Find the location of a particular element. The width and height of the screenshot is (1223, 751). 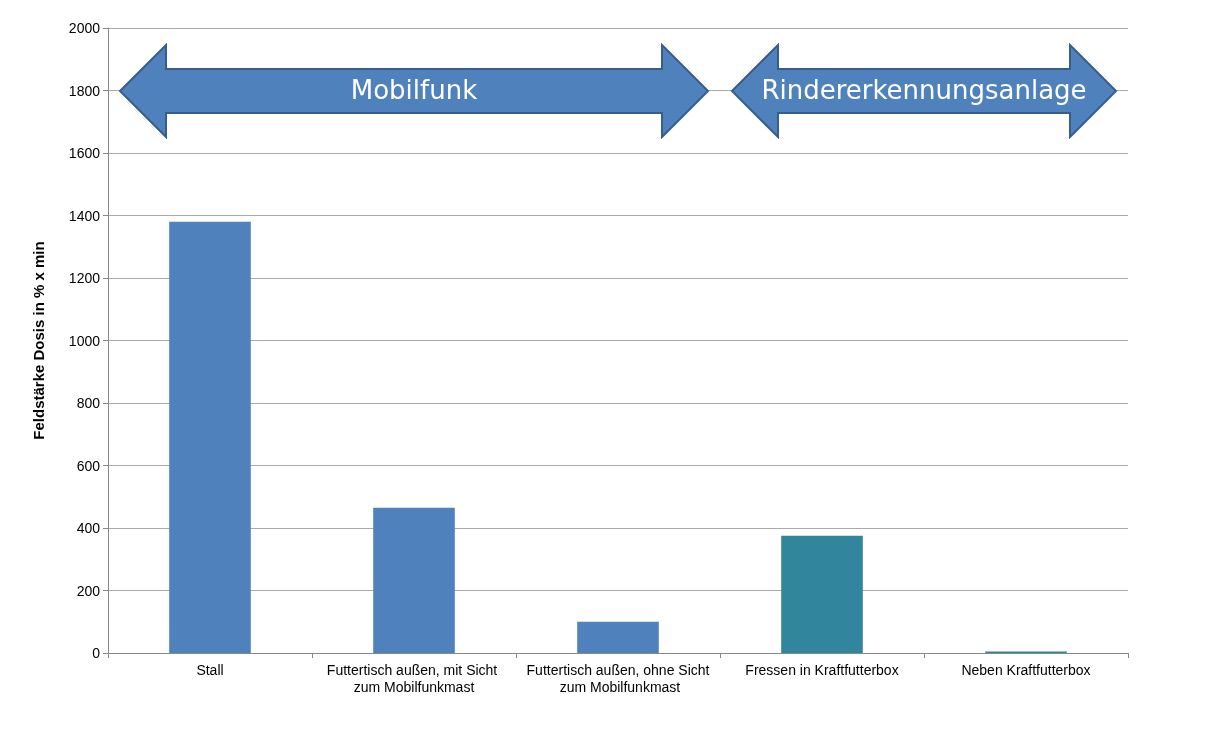

y-tick-label: 1800 is located at coordinates (84, 90).